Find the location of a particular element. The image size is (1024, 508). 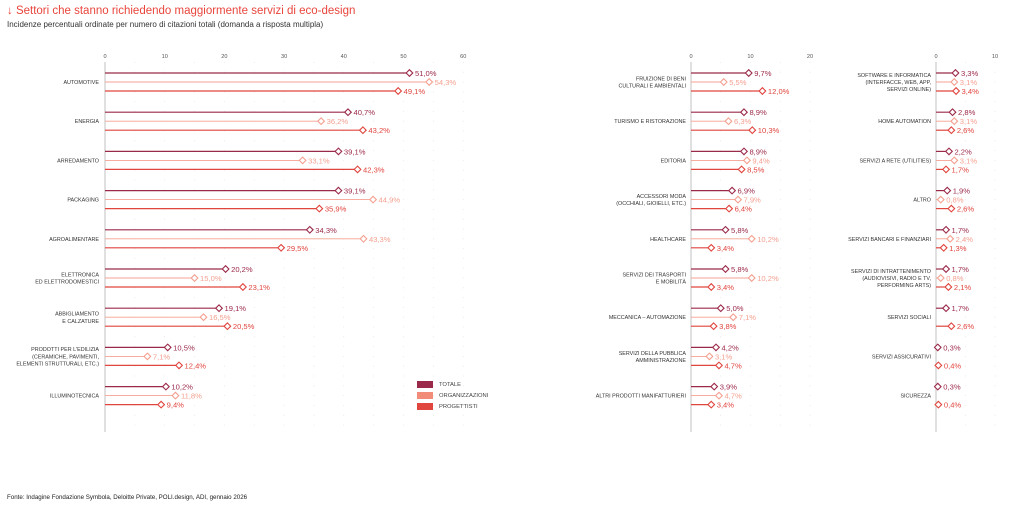

category-label: (OCCHIALI, GIOIELLI, ETC.) is located at coordinates (651, 204).